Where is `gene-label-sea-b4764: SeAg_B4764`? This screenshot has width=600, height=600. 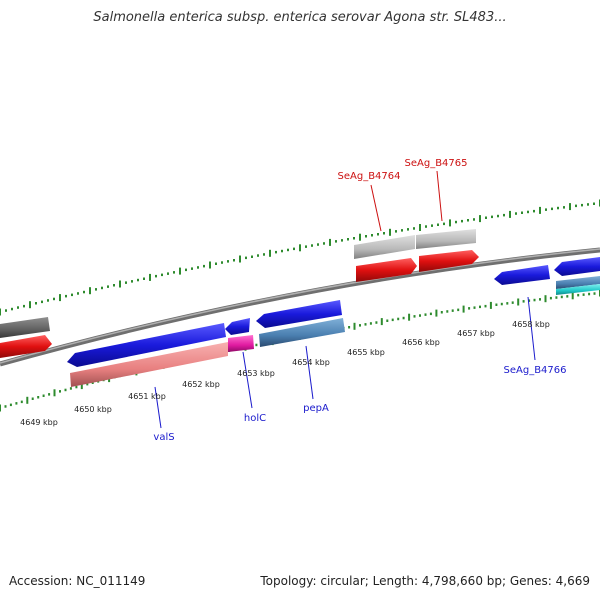 gene-label-sea-b4764: SeAg_B4764 is located at coordinates (369, 176).